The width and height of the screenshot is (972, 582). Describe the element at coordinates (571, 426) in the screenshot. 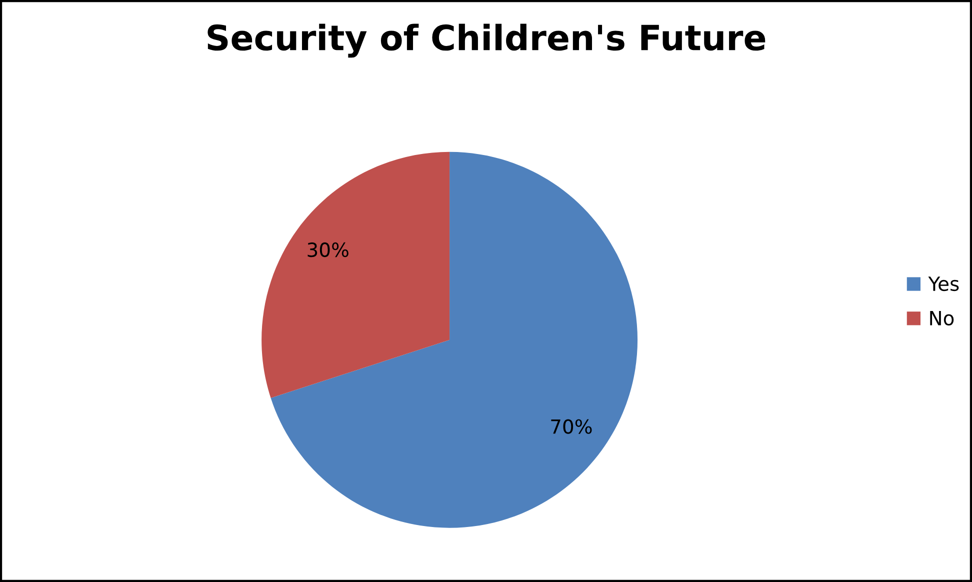

I see `data-label: 70%` at that location.